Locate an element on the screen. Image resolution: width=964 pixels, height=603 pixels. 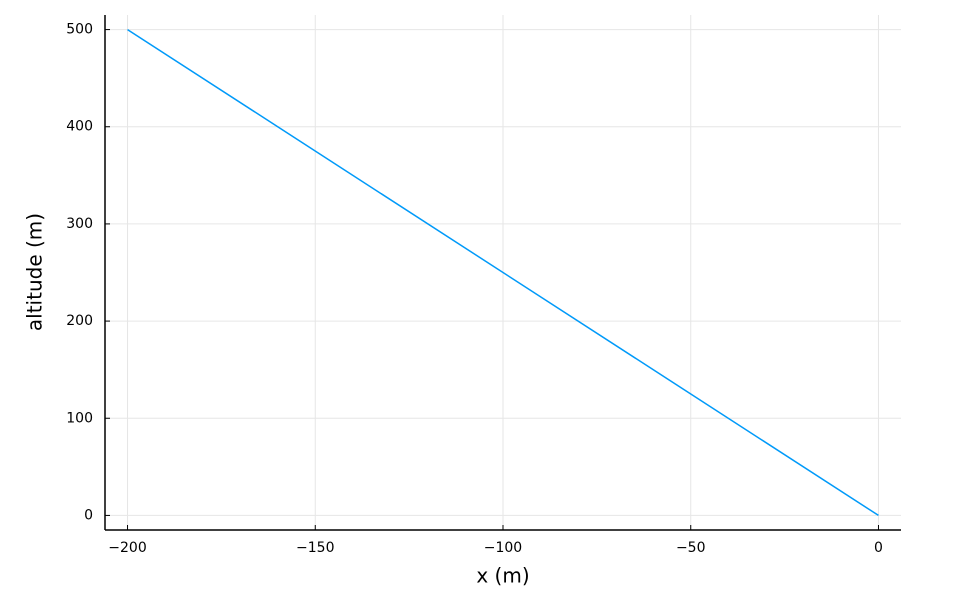
y-tick-label: 500 is located at coordinates (79, 30).